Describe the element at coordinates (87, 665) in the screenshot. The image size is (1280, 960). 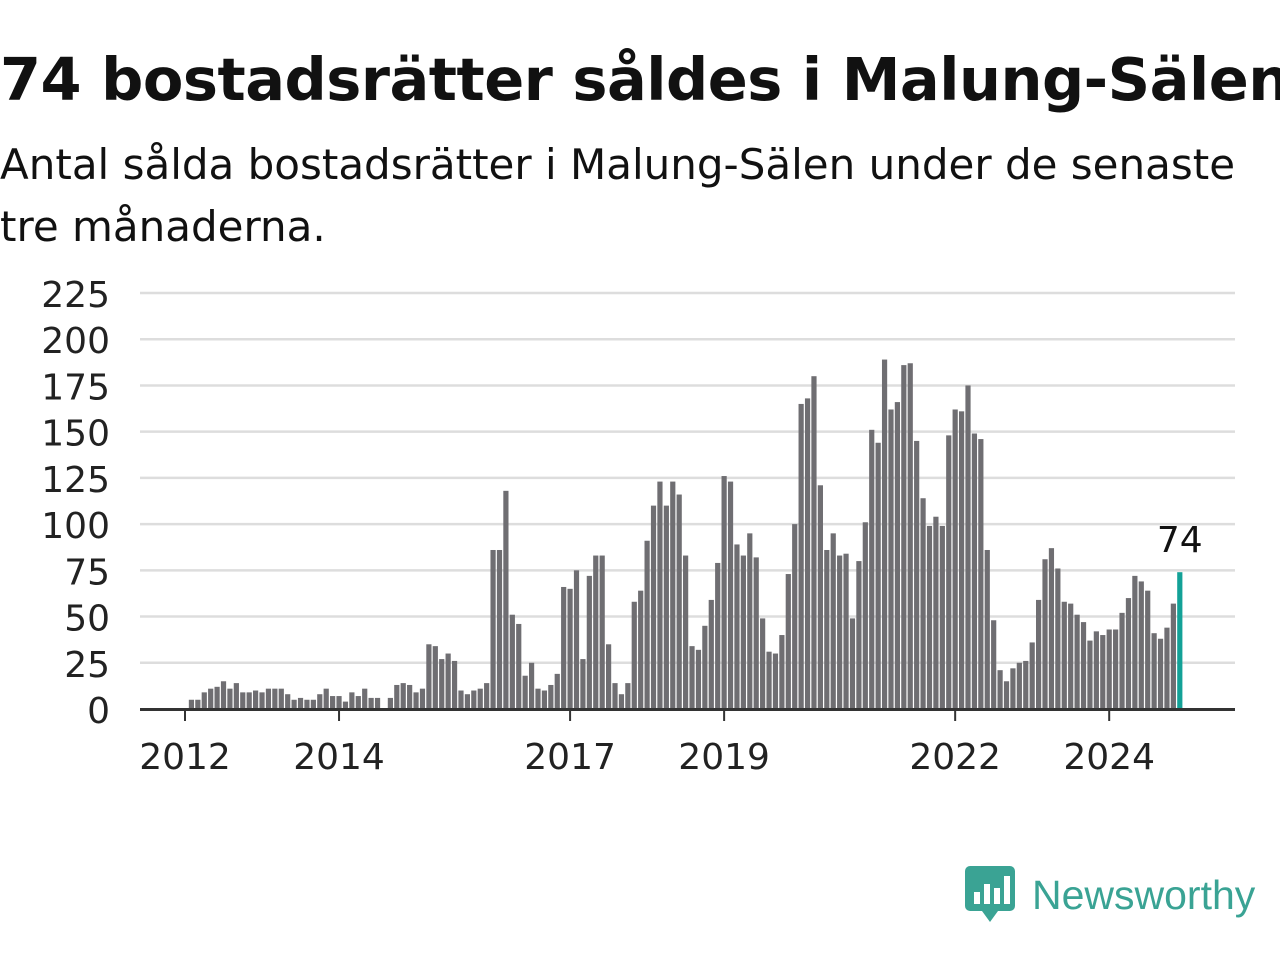
I see `y-tick-label: 25` at that location.